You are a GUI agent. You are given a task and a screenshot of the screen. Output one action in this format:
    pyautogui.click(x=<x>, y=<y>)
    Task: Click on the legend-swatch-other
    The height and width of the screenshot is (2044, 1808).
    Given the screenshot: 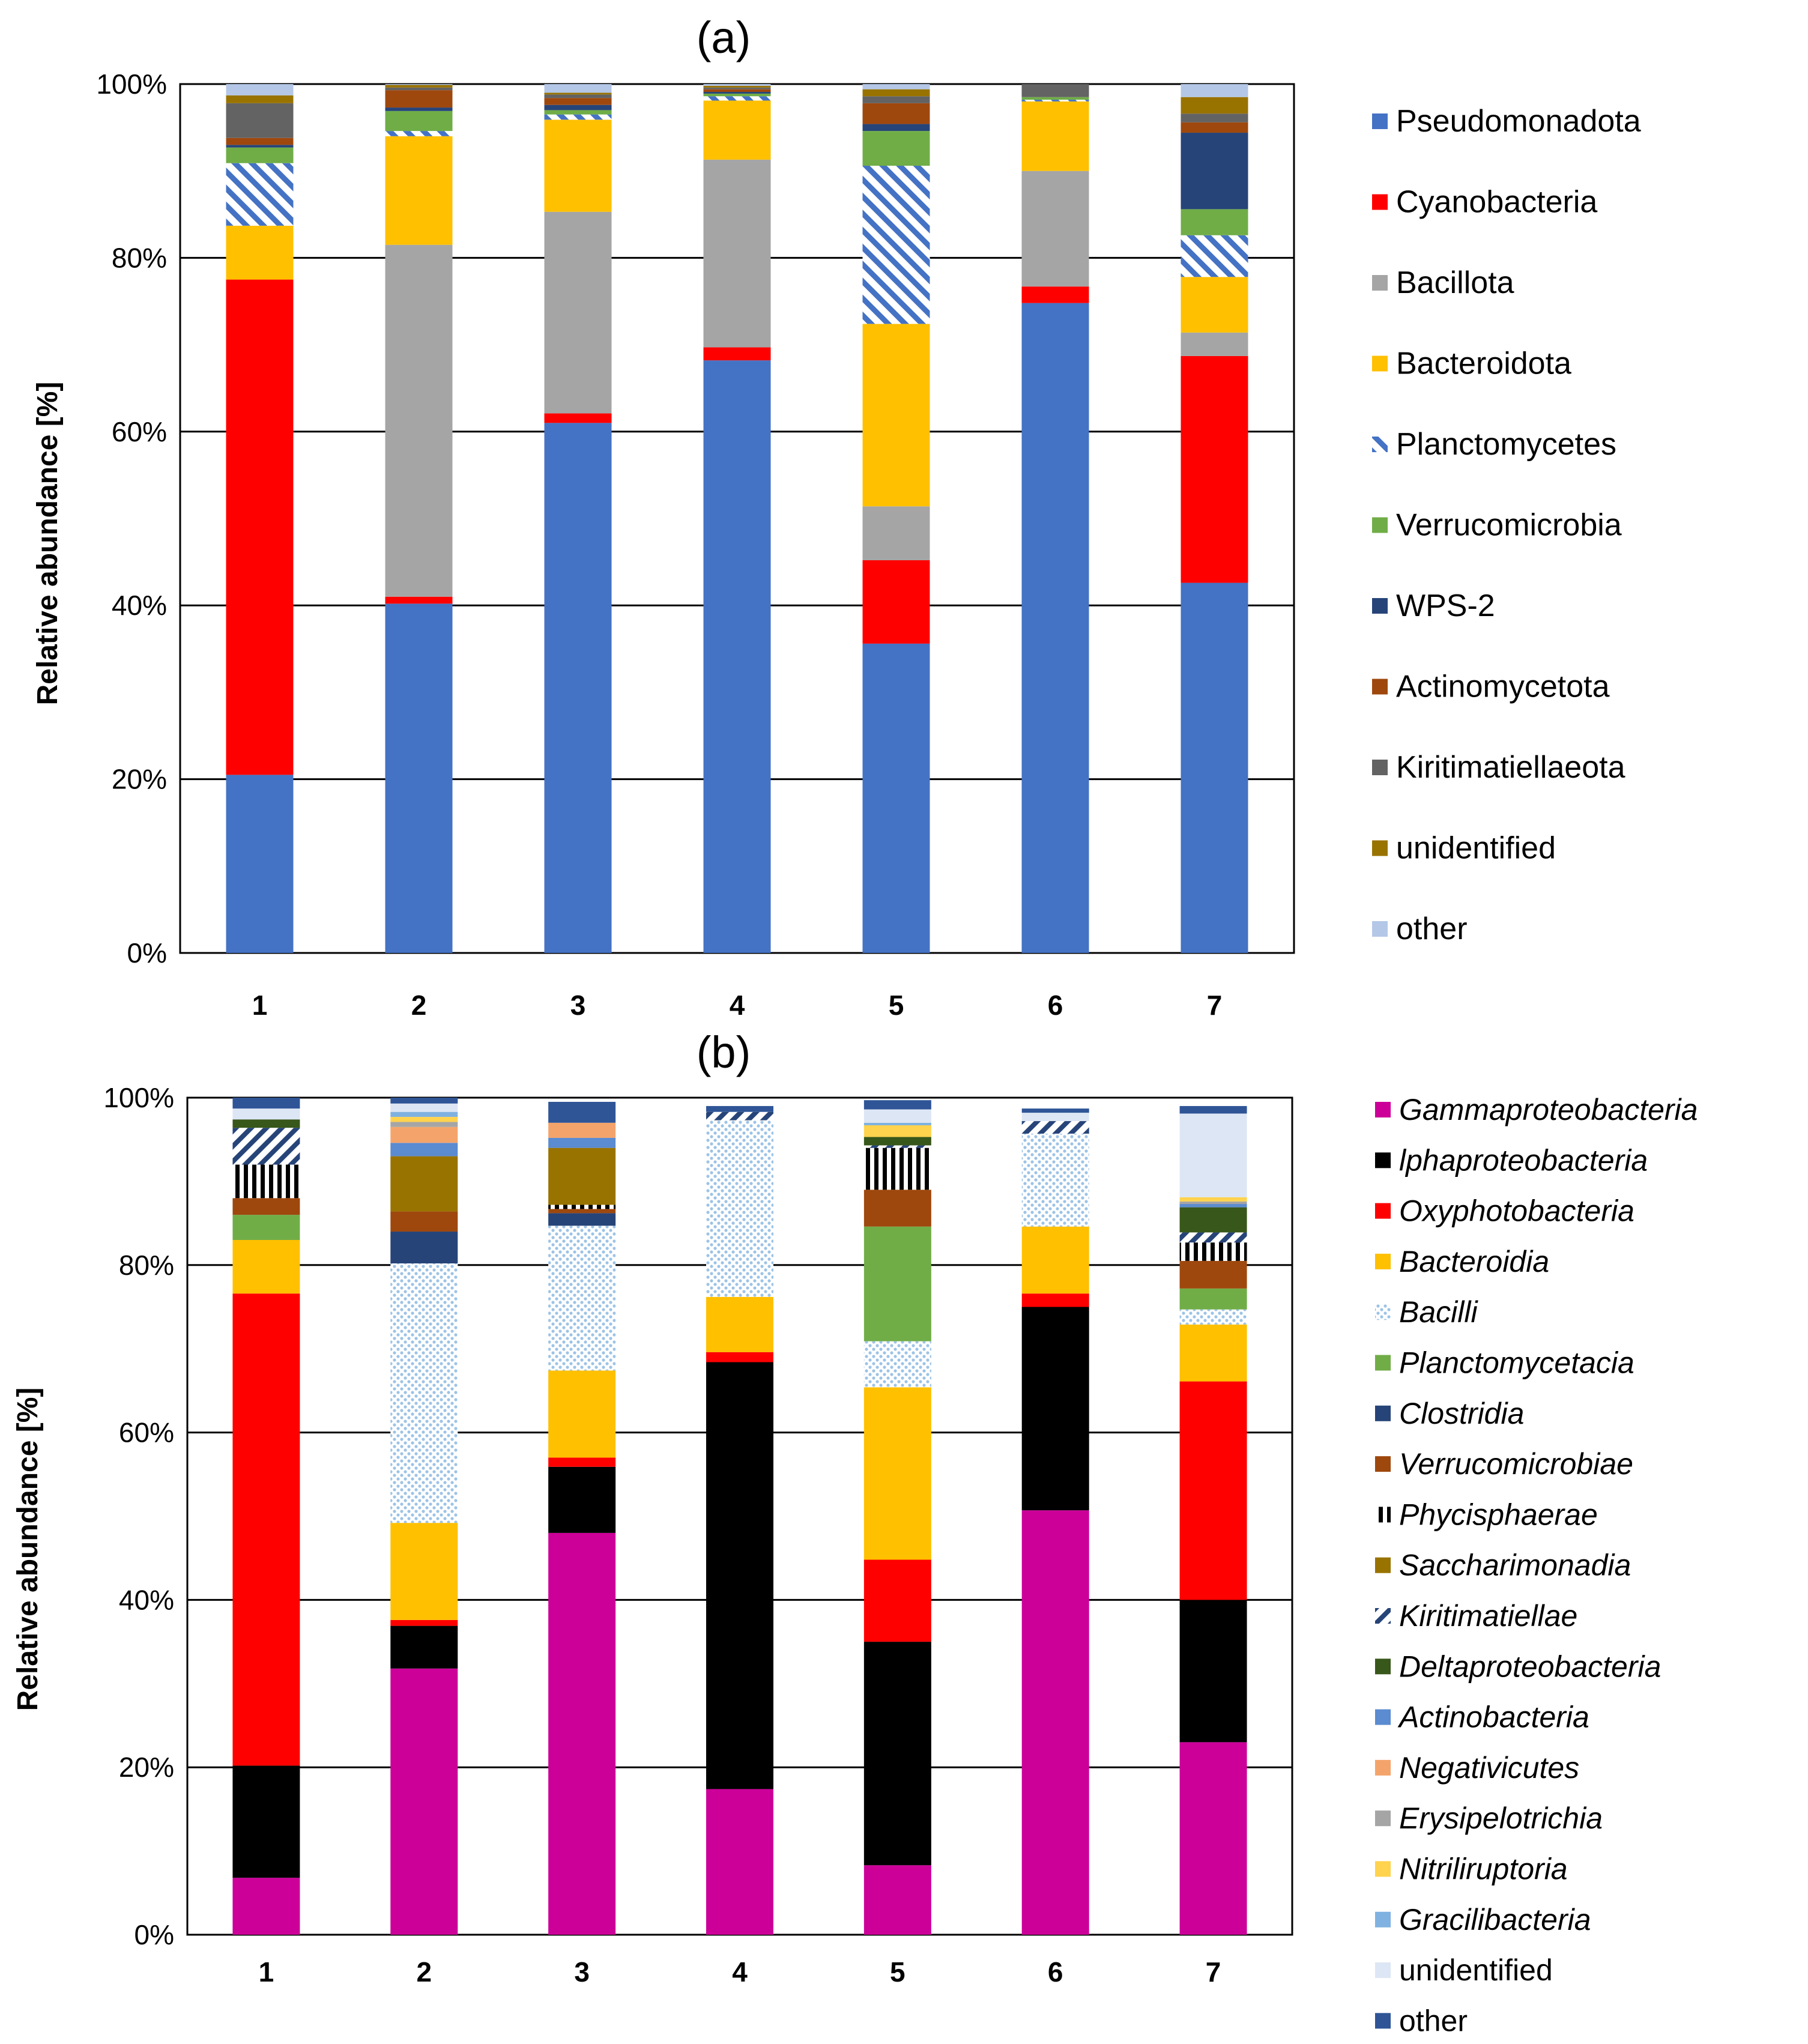 What is the action you would take?
    pyautogui.click(x=1380, y=929)
    